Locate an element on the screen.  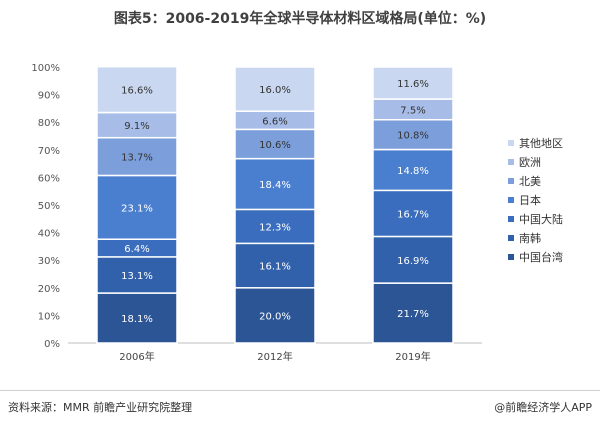
y-tick-label: 100% is located at coordinates (45, 68).